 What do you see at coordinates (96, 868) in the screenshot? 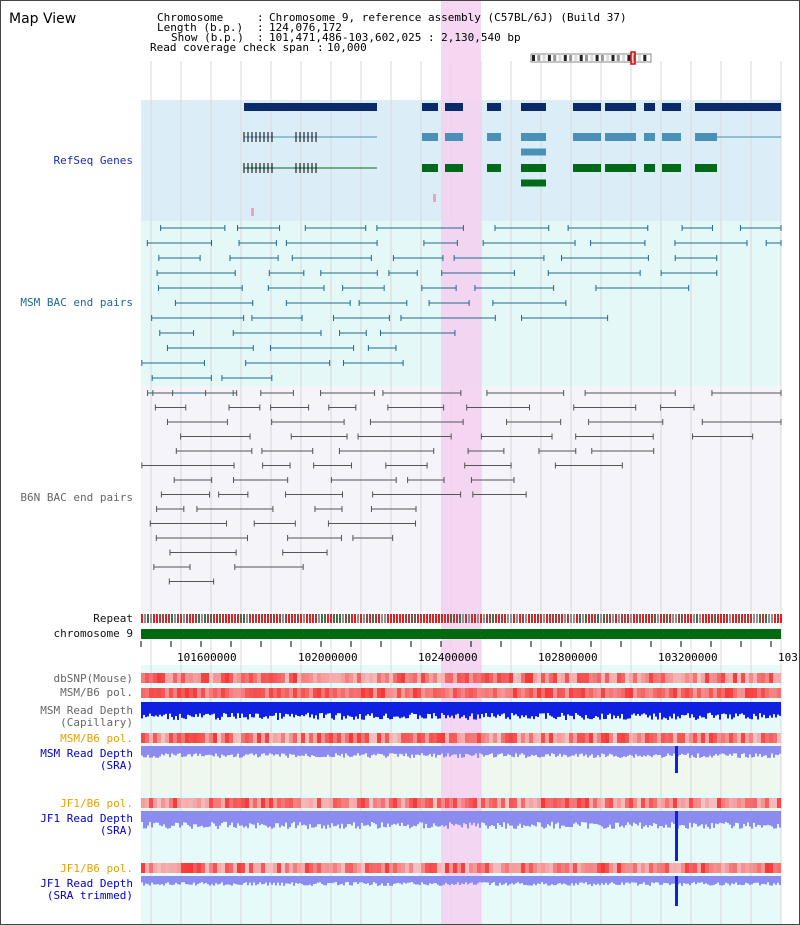
I see `track-label-jf1-b6-pol-2: JF1/B6 pol.` at bounding box center [96, 868].